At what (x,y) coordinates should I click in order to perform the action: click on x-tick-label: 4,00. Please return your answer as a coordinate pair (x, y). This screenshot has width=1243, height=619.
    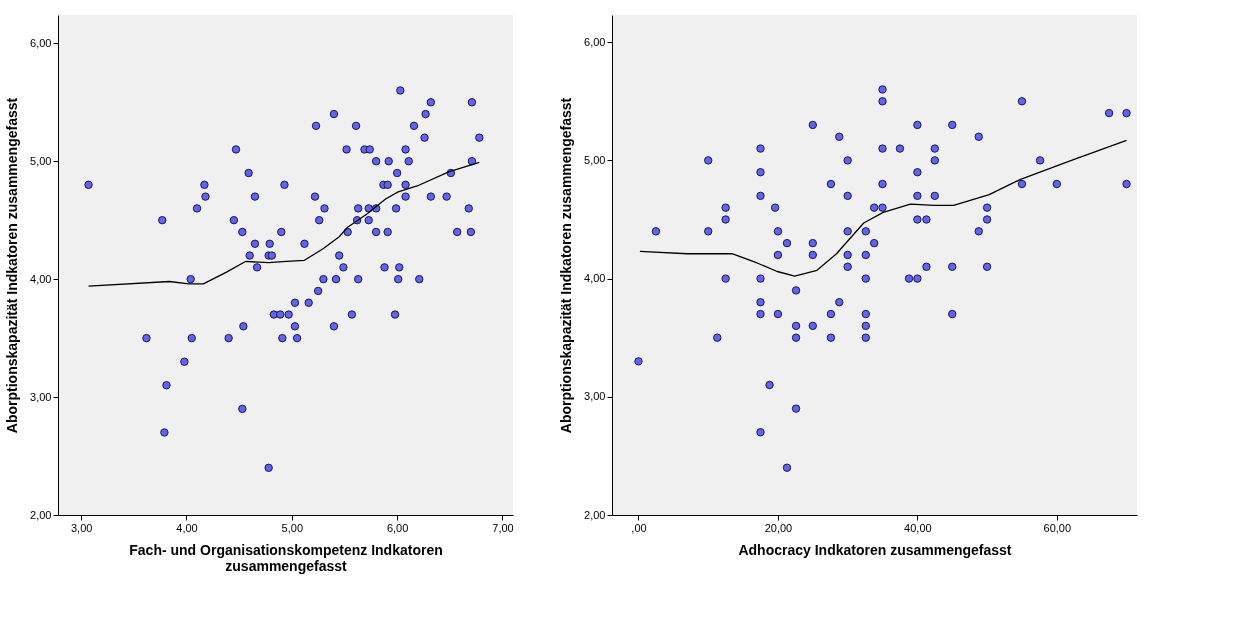
    Looking at the image, I should click on (187, 527).